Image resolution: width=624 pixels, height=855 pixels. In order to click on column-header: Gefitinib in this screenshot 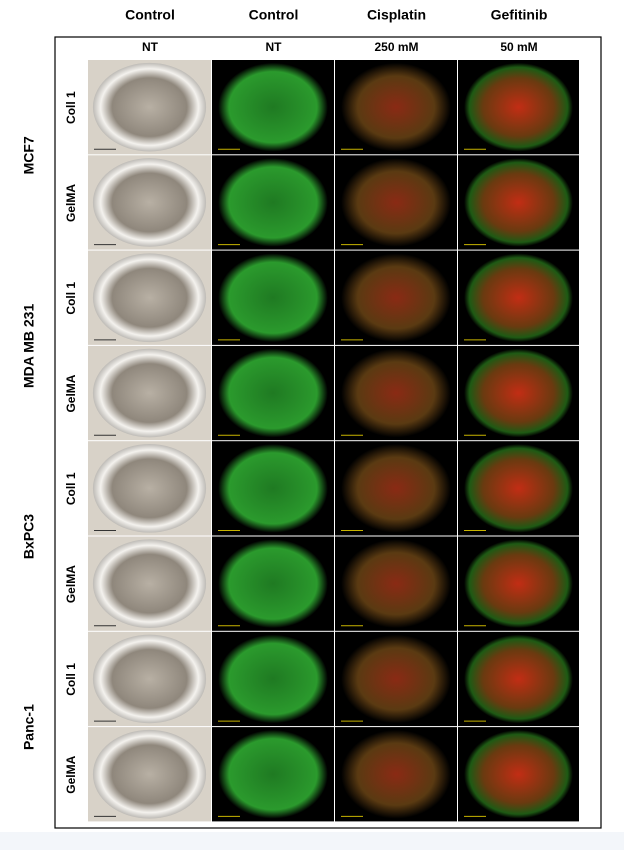, I will do `click(519, 15)`.